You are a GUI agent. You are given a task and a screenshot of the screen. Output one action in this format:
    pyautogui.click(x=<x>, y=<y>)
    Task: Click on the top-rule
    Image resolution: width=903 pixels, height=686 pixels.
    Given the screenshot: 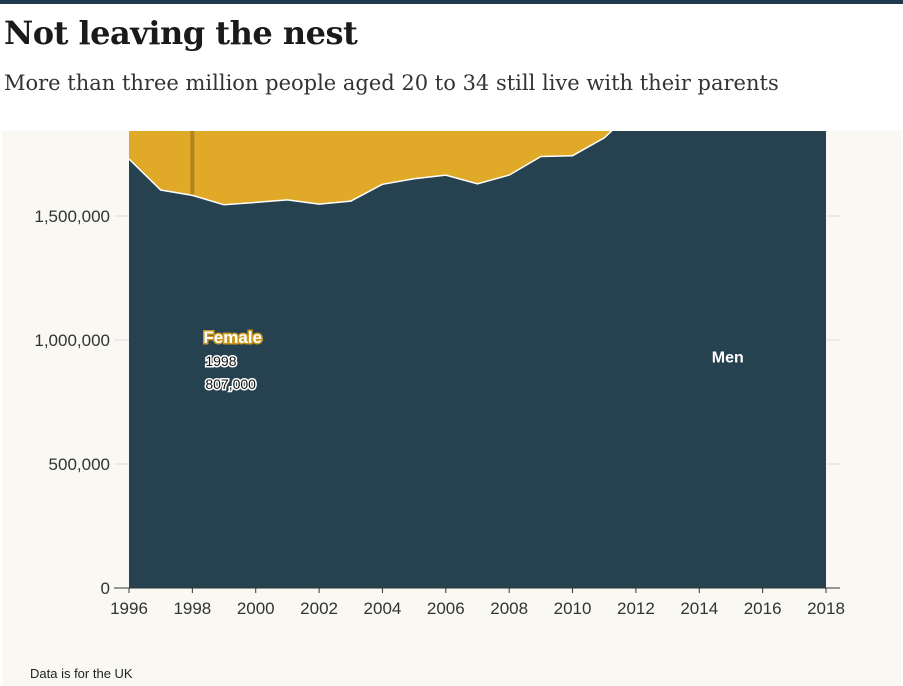 What is the action you would take?
    pyautogui.click(x=451, y=2)
    